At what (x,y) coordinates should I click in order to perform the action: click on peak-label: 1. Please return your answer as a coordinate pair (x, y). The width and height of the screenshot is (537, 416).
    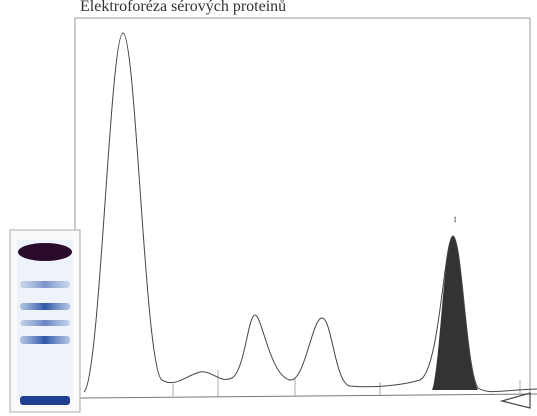
    Looking at the image, I should click on (455, 219).